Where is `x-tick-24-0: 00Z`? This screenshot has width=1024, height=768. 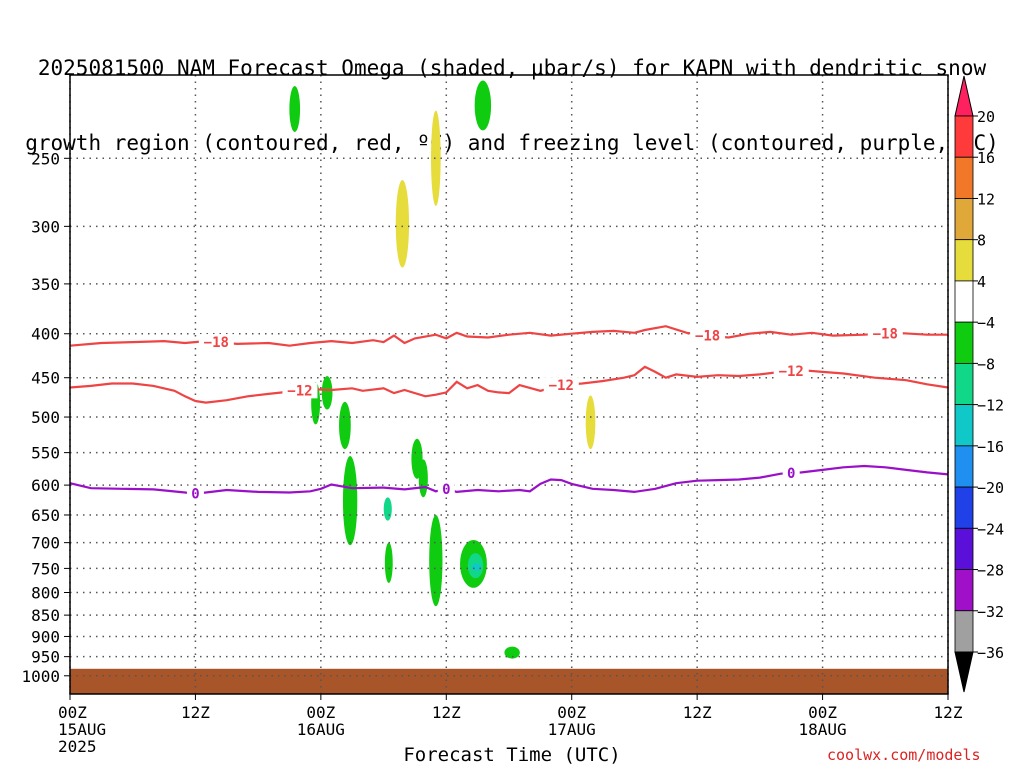
x-tick-24-0: 00Z is located at coordinates (320, 712).